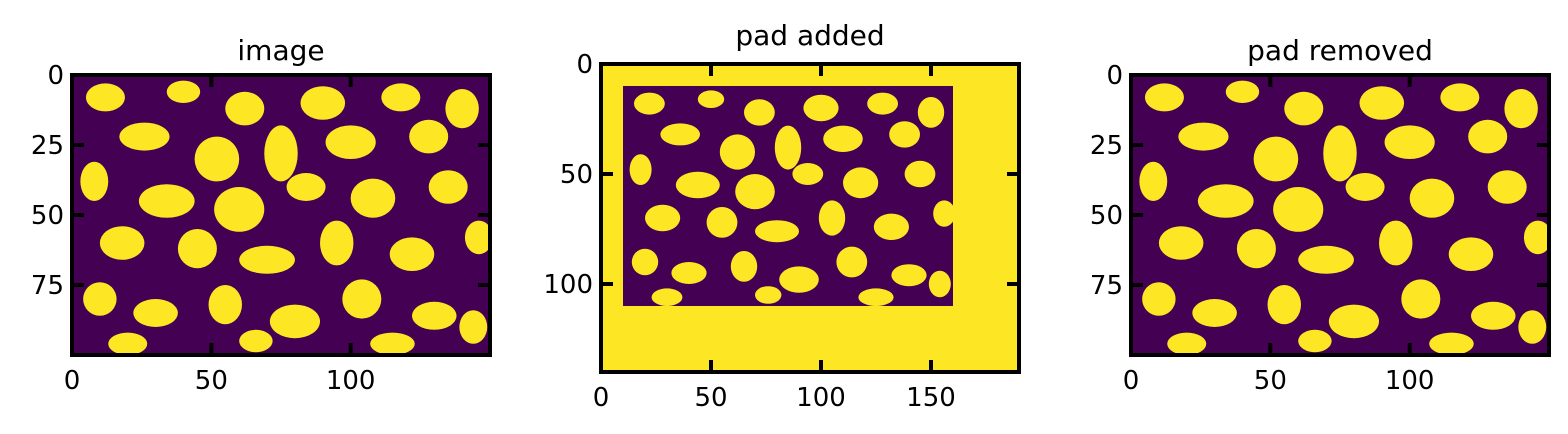 The image size is (1568, 434). Describe the element at coordinates (809, 35) in the screenshot. I see `panel-title: pad added` at that location.